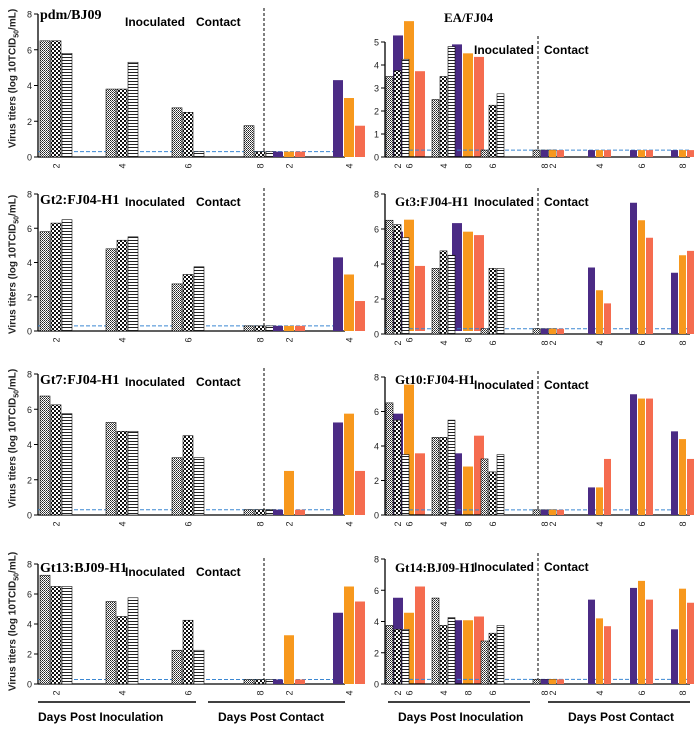 Image resolution: width=700 pixels, height=733 pixels. Describe the element at coordinates (376, 43) in the screenshot. I see `y-tick-label: 5` at that location.